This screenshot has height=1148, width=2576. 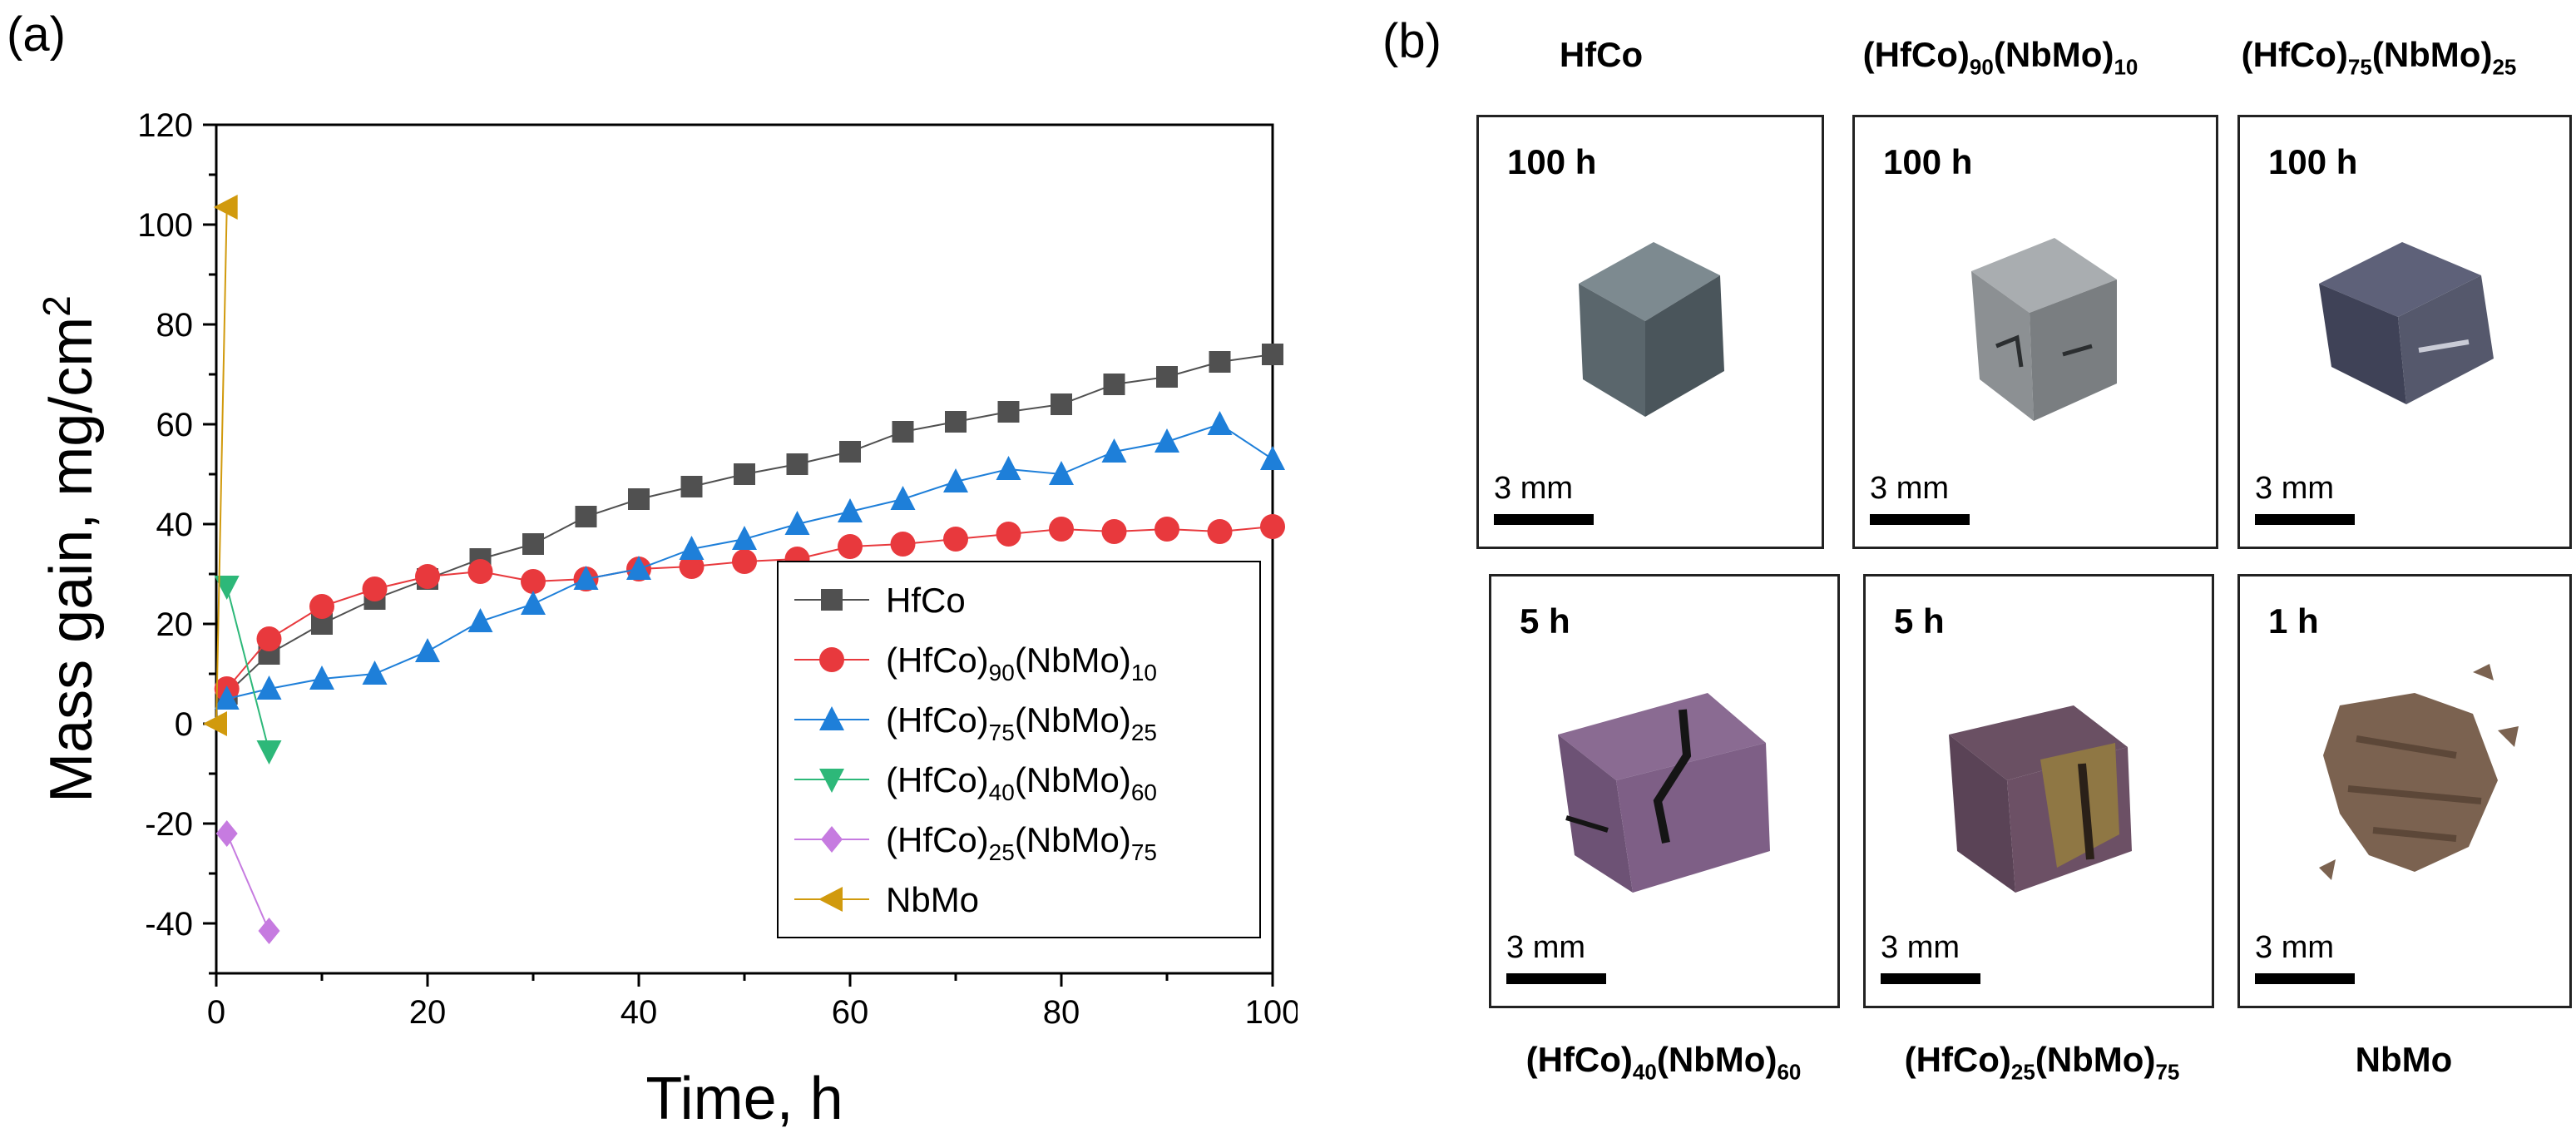 What do you see at coordinates (175, 624) in the screenshot?
I see `y-tick-label: 20` at bounding box center [175, 624].